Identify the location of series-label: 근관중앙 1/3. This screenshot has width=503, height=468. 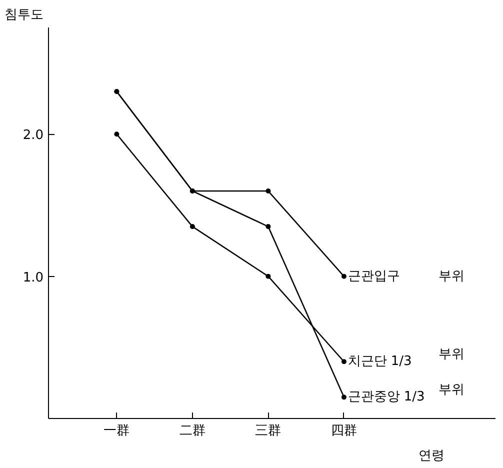
(386, 397).